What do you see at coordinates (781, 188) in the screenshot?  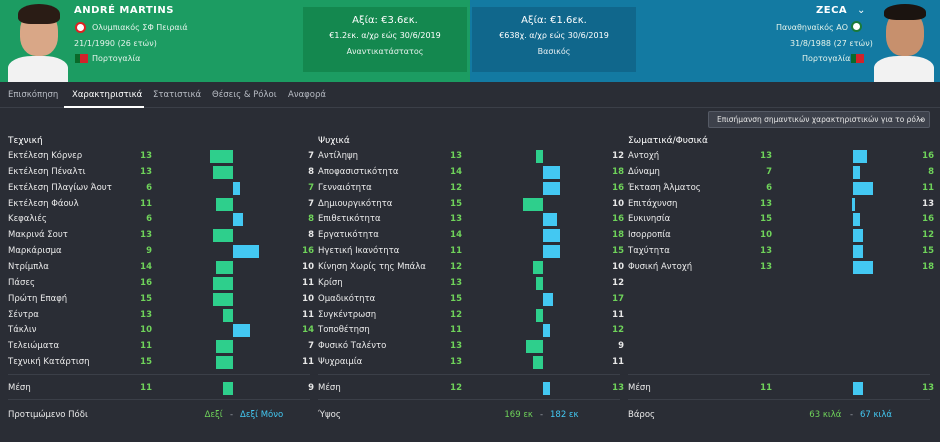 I see `attribute-row: Έκταση Άλματος 6 11` at bounding box center [781, 188].